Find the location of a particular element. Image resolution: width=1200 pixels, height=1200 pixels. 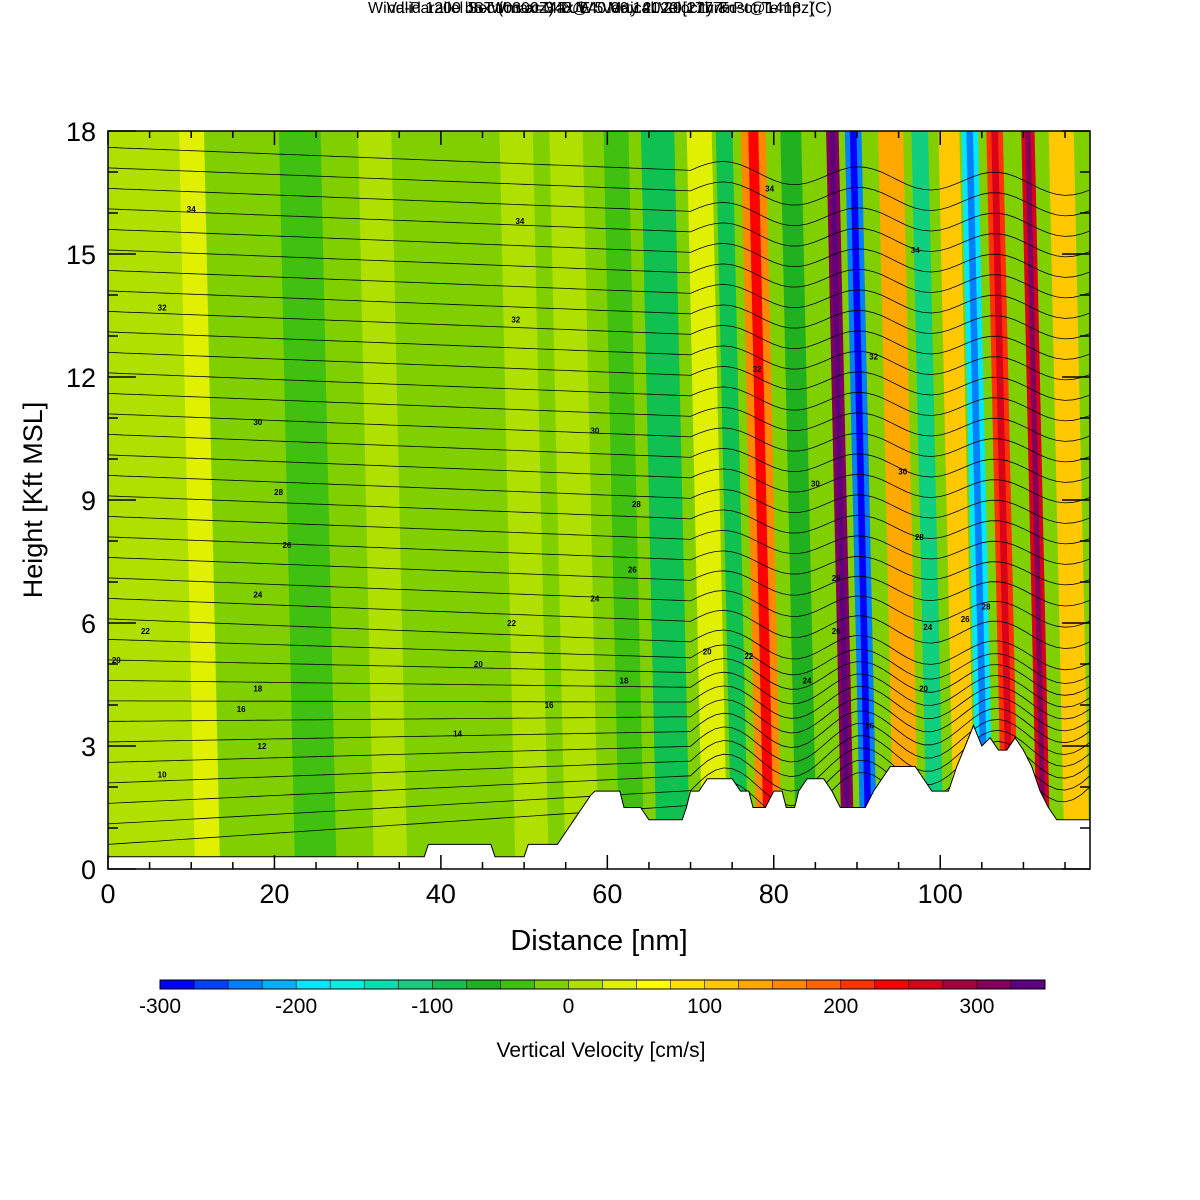

isentrope-label: 24 is located at coordinates (257, 594).